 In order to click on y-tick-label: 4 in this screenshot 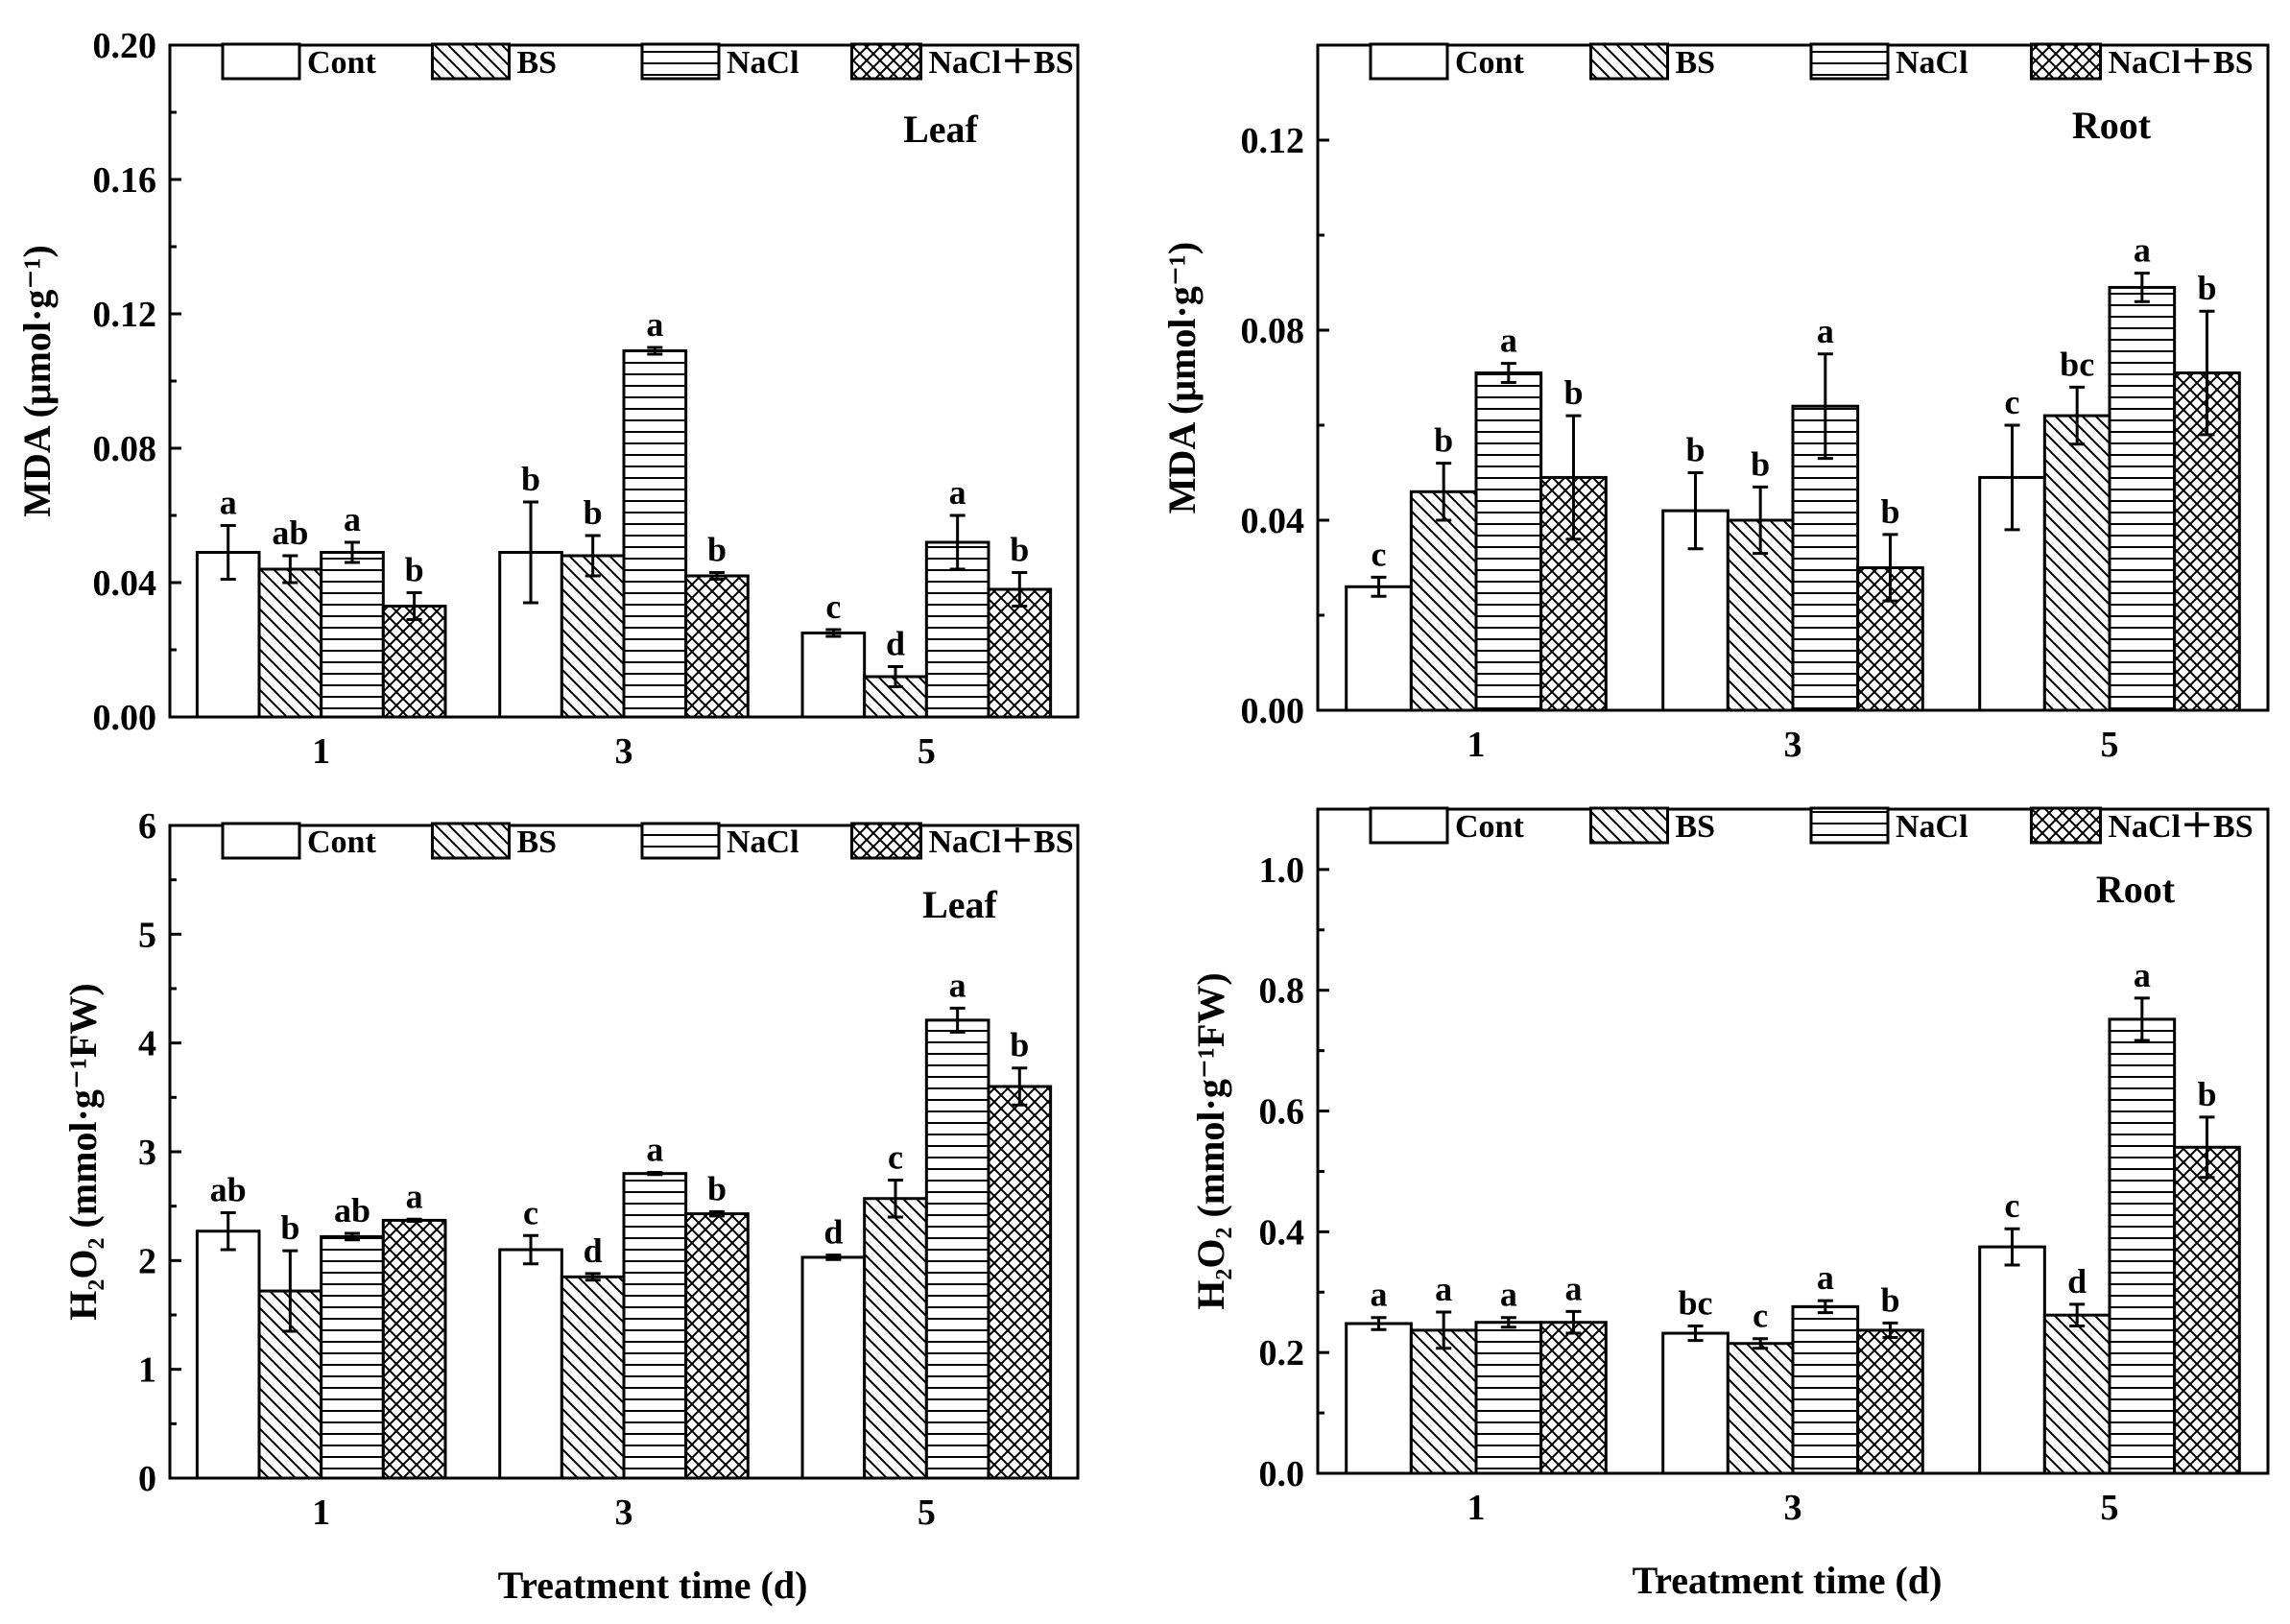, I will do `click(147, 1044)`.